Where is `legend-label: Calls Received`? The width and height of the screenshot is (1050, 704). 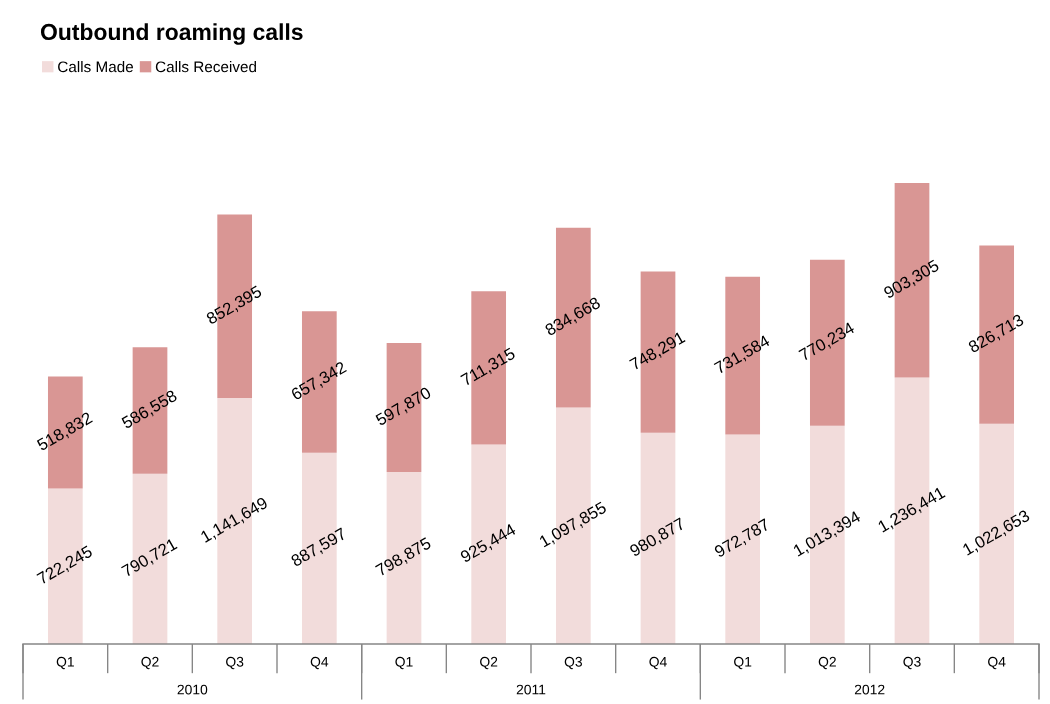
legend-label: Calls Received is located at coordinates (205, 67).